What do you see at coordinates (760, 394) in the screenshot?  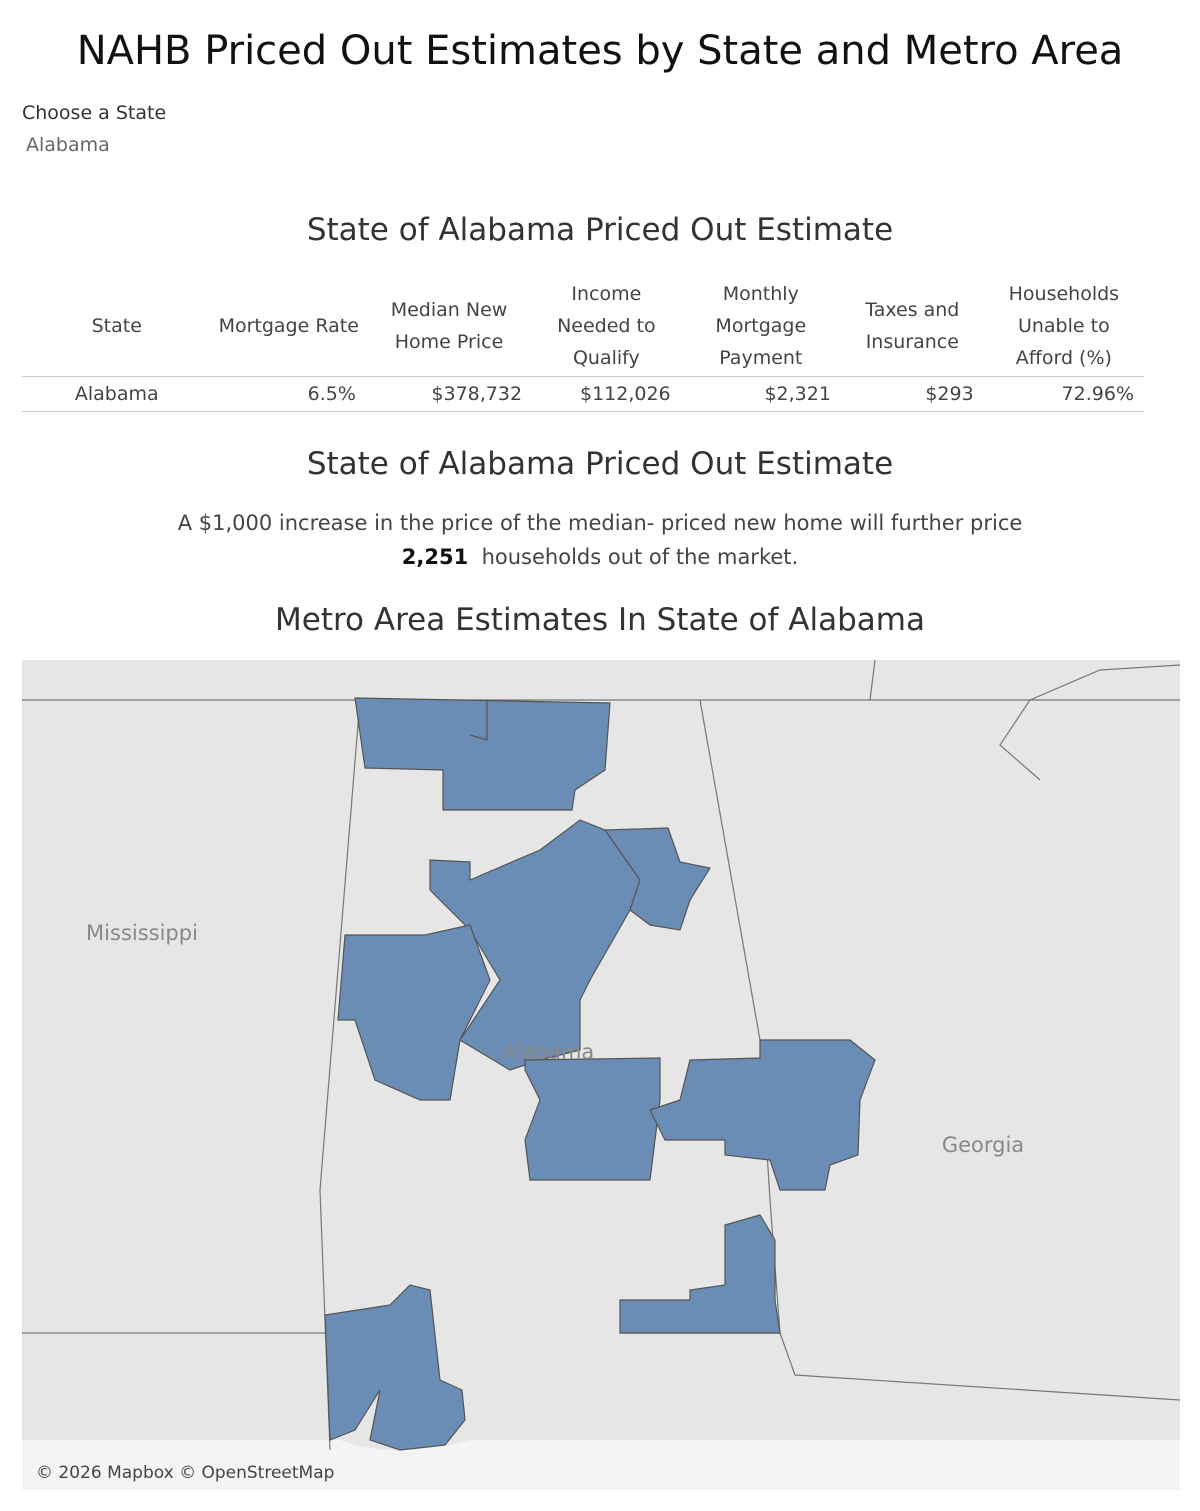 I see `cell: $2,321` at bounding box center [760, 394].